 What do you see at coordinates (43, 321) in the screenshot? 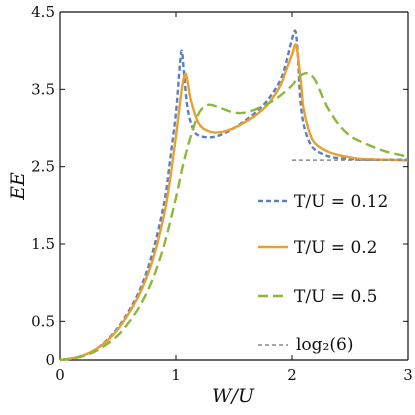
I see `y-tick-label: 0.5` at bounding box center [43, 321].